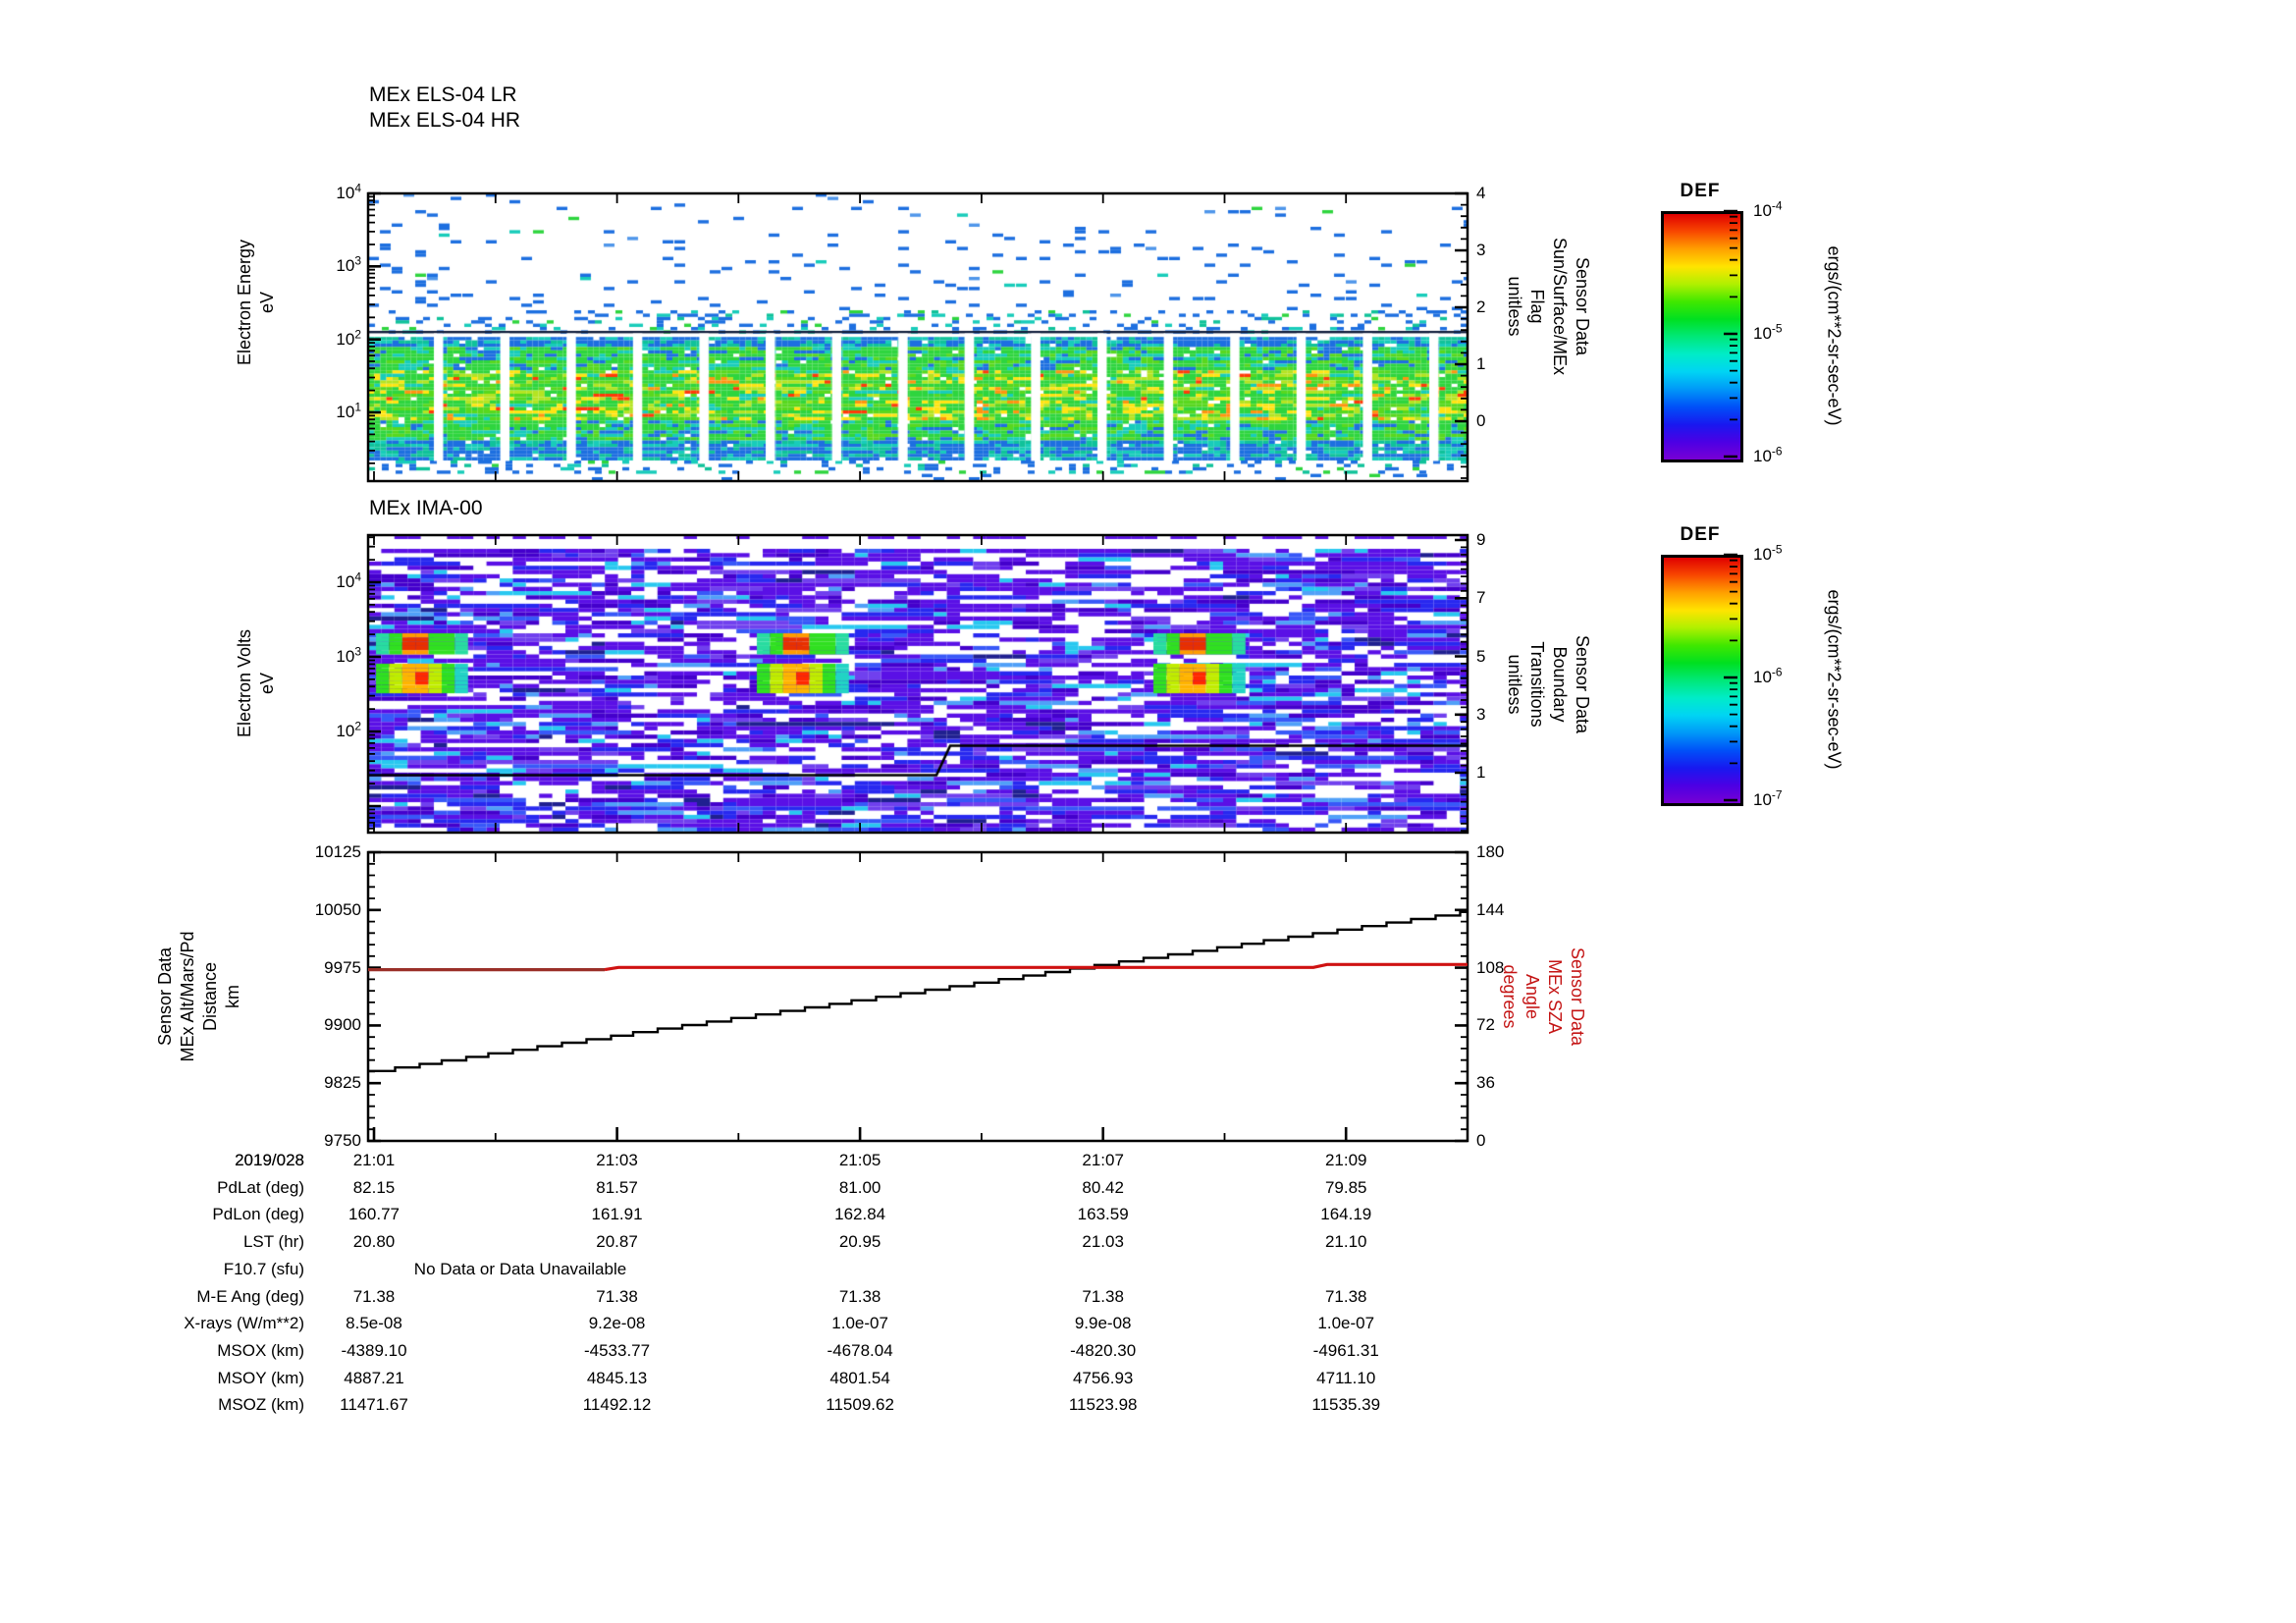  What do you see at coordinates (1481, 598) in the screenshot?
I see `ima-right-tick-label: 7` at bounding box center [1481, 598].